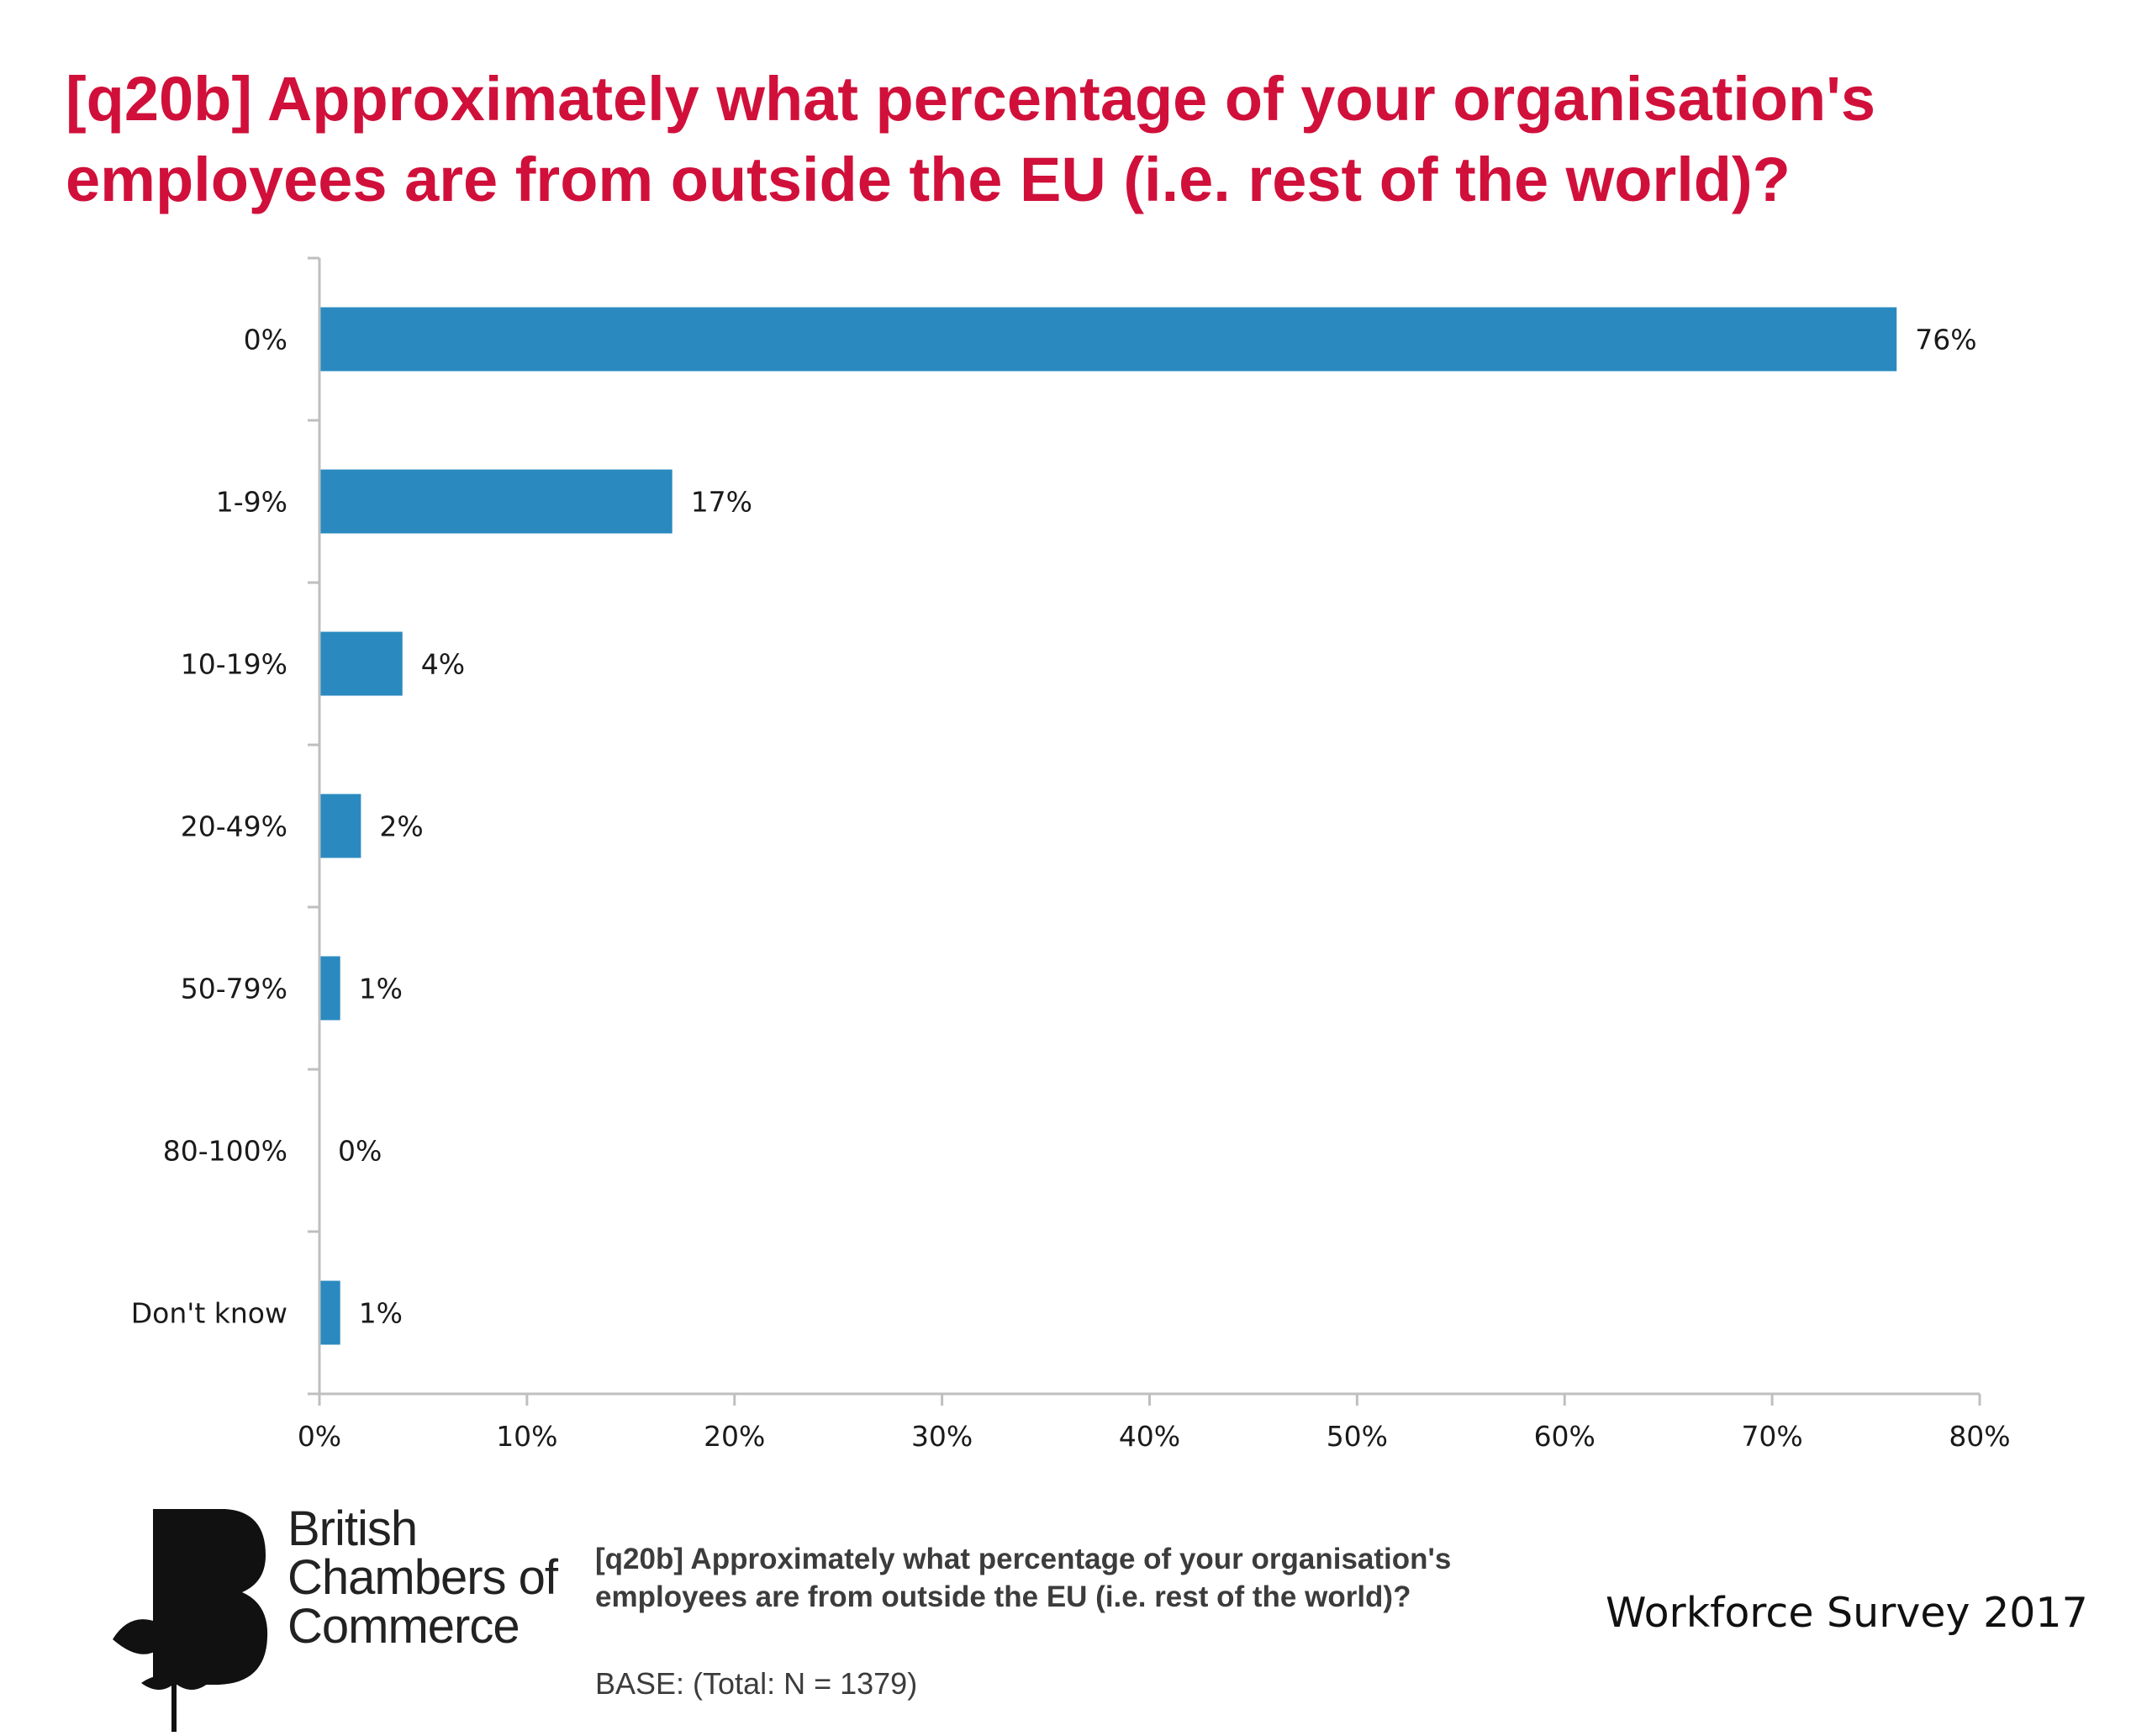  I want to click on category-label: 10-19%, so click(234, 664).